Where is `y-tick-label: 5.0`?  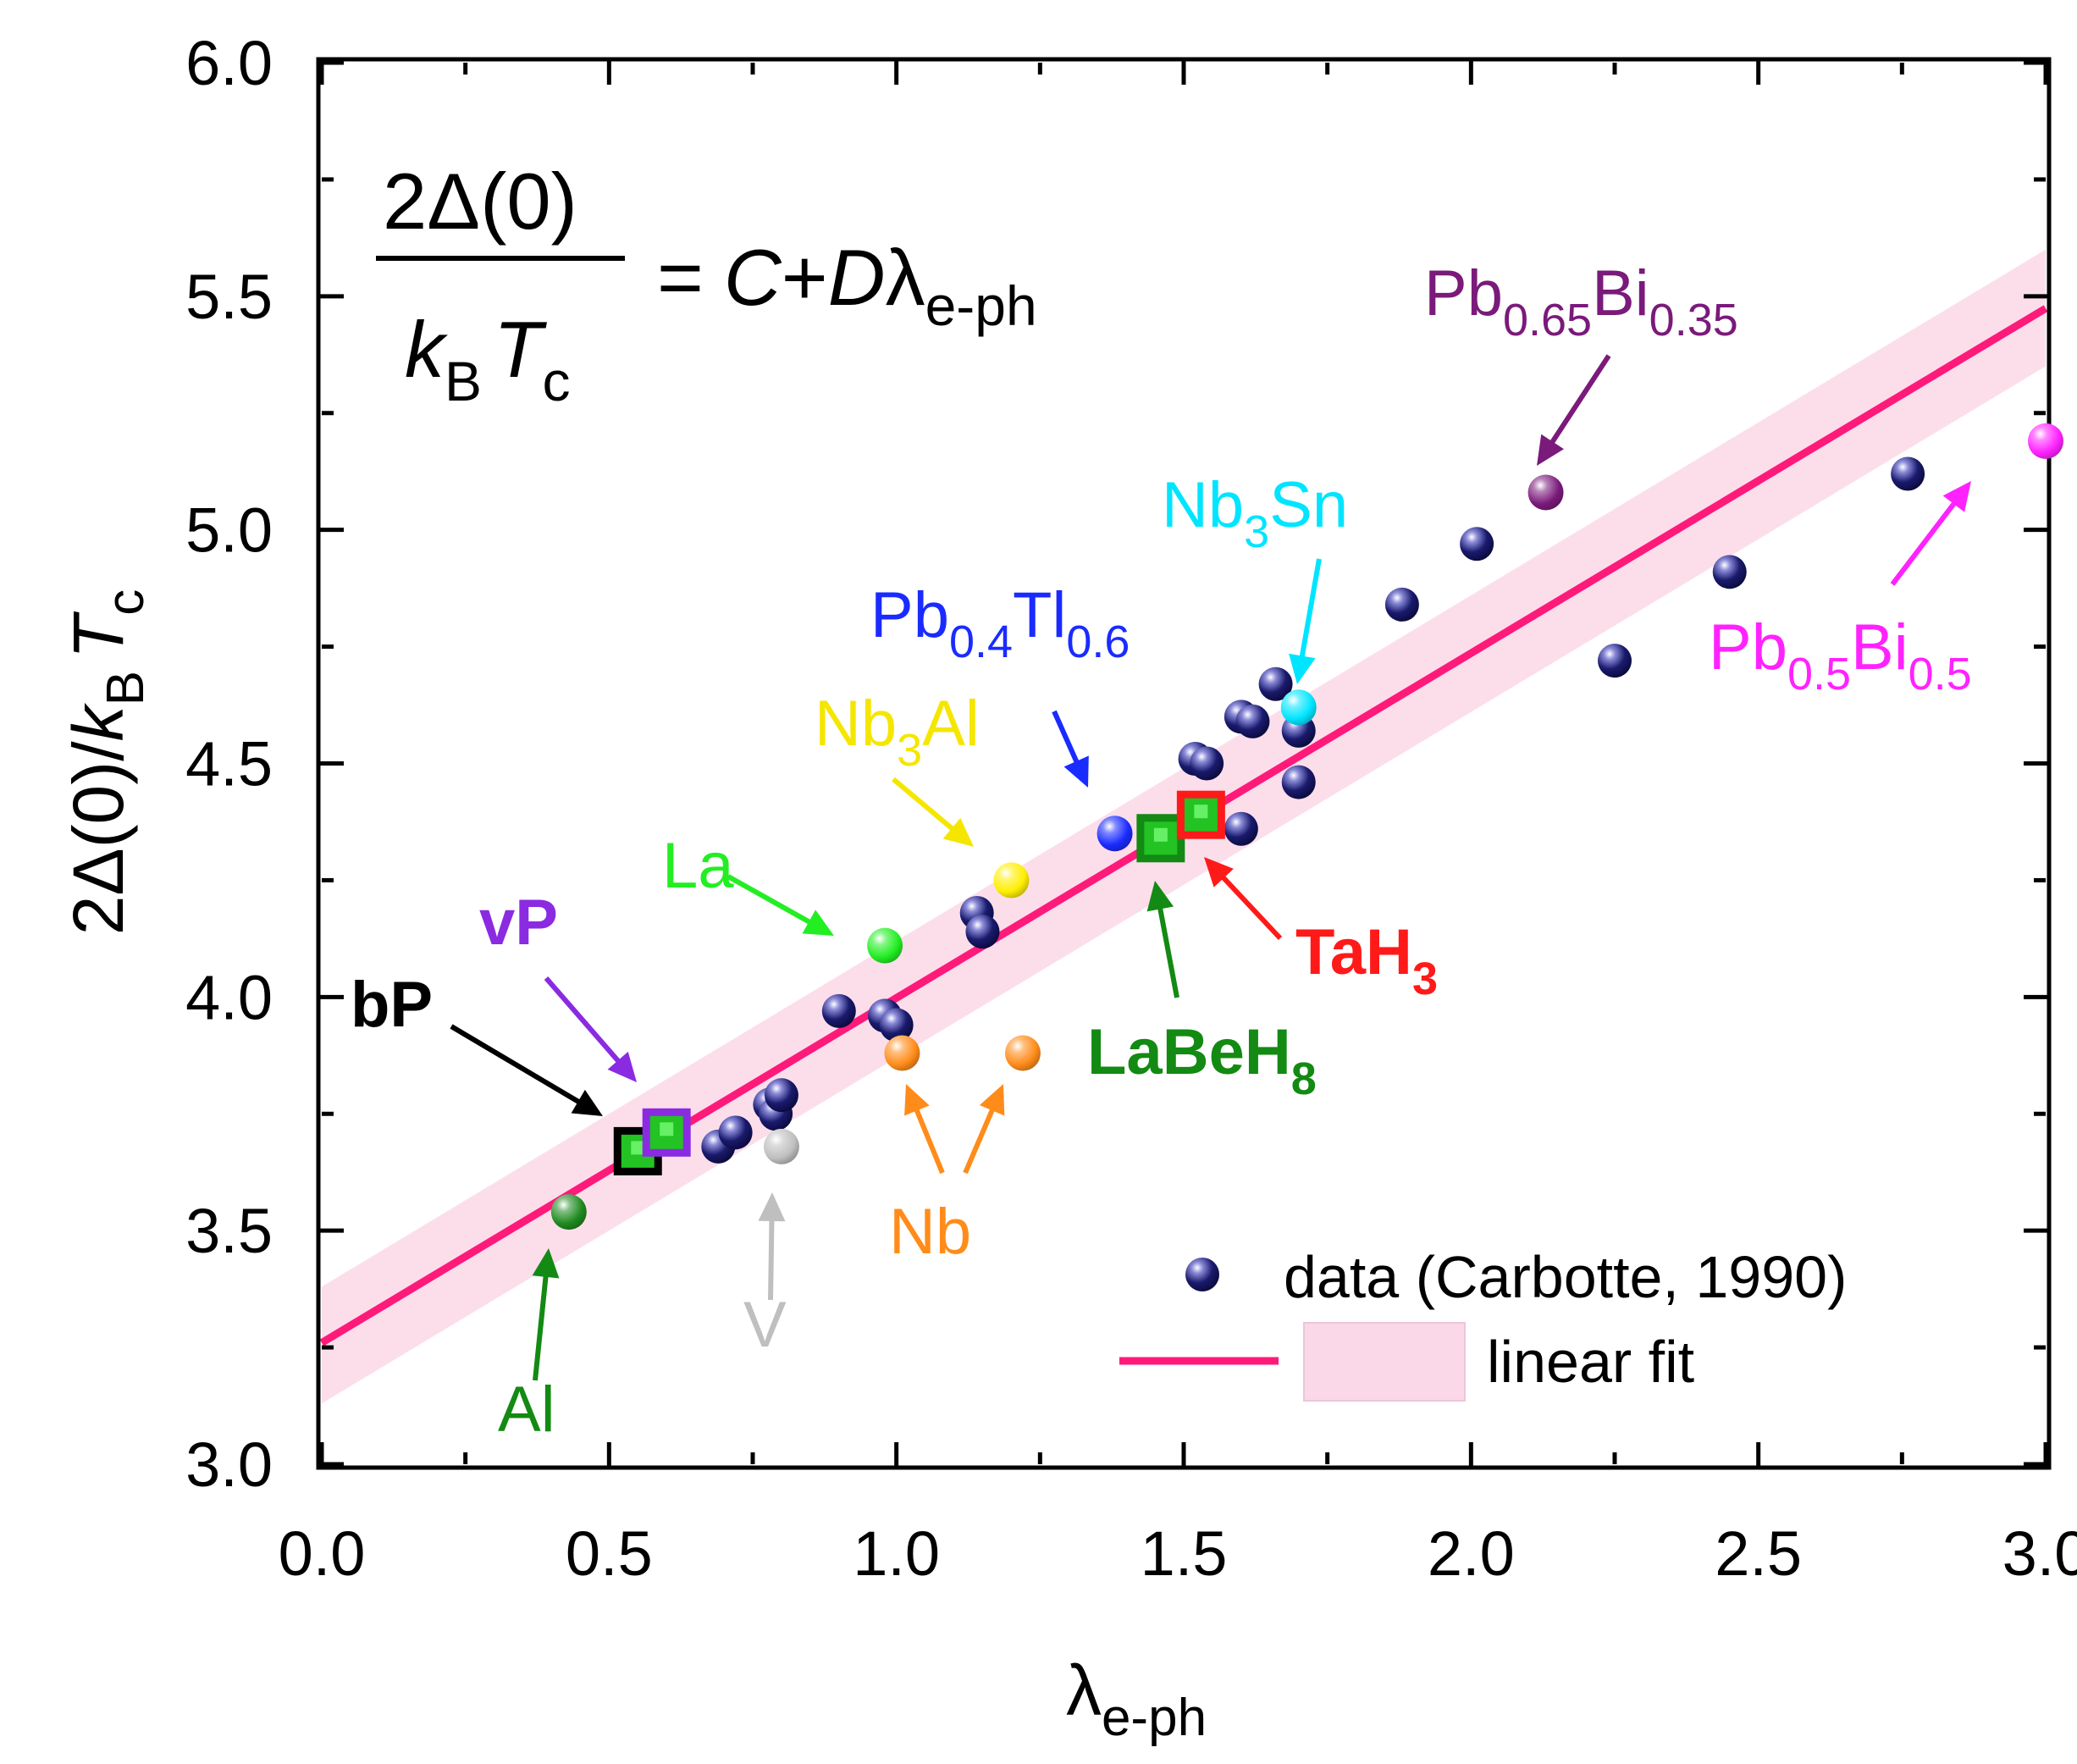
y-tick-label: 5.0 is located at coordinates (229, 530).